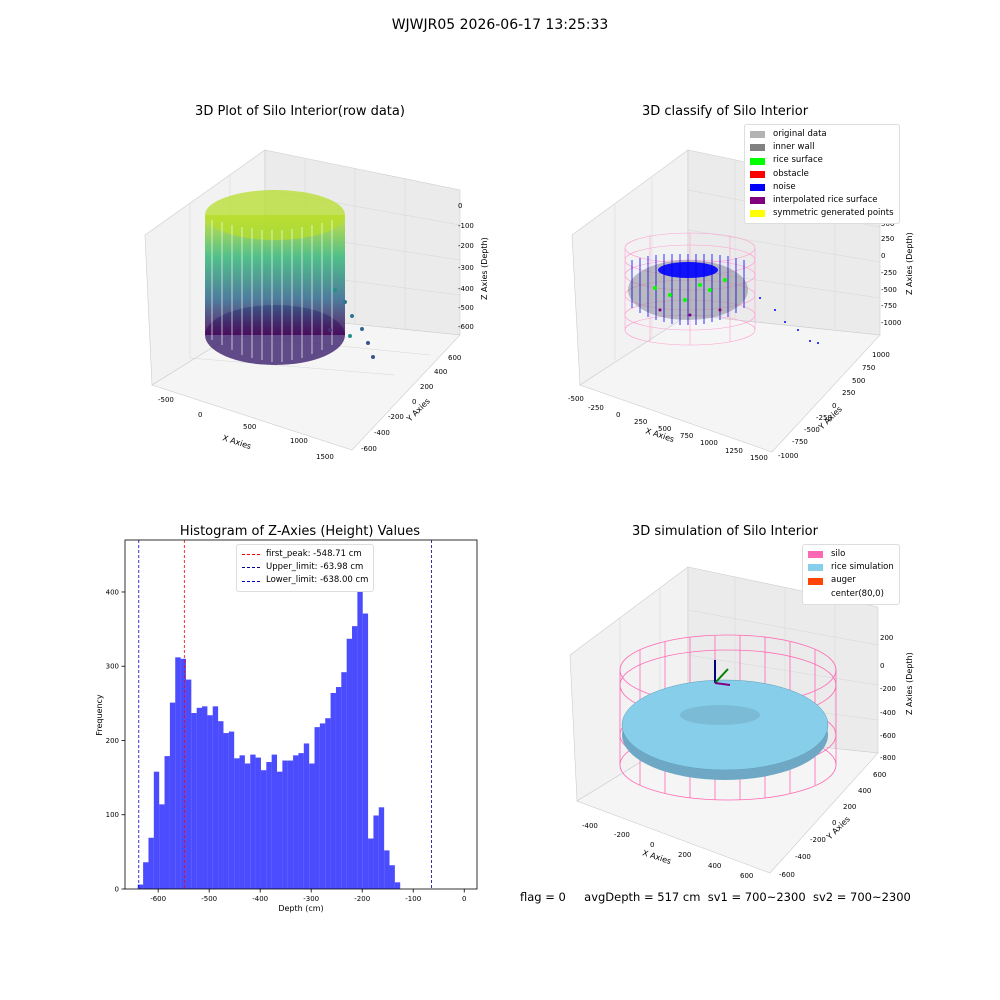  Describe the element at coordinates (686, 436) in the screenshot. I see `classify-xtick: 750` at that location.